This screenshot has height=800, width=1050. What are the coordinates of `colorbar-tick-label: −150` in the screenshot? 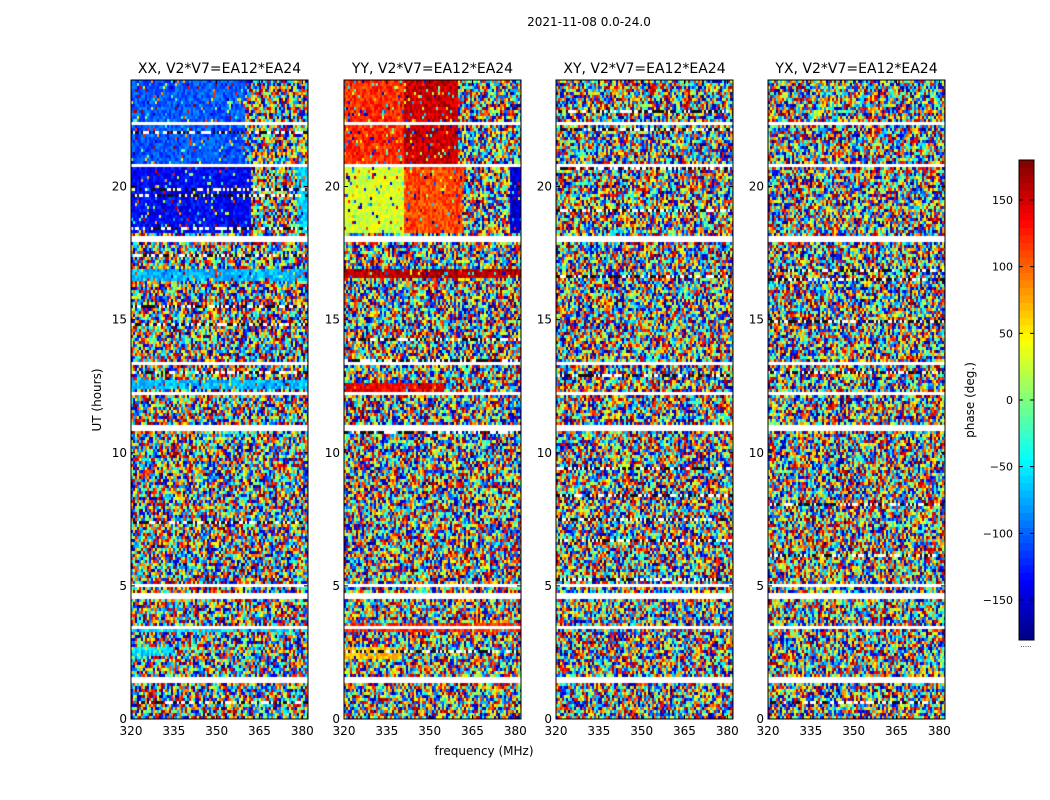 It's located at (998, 600).